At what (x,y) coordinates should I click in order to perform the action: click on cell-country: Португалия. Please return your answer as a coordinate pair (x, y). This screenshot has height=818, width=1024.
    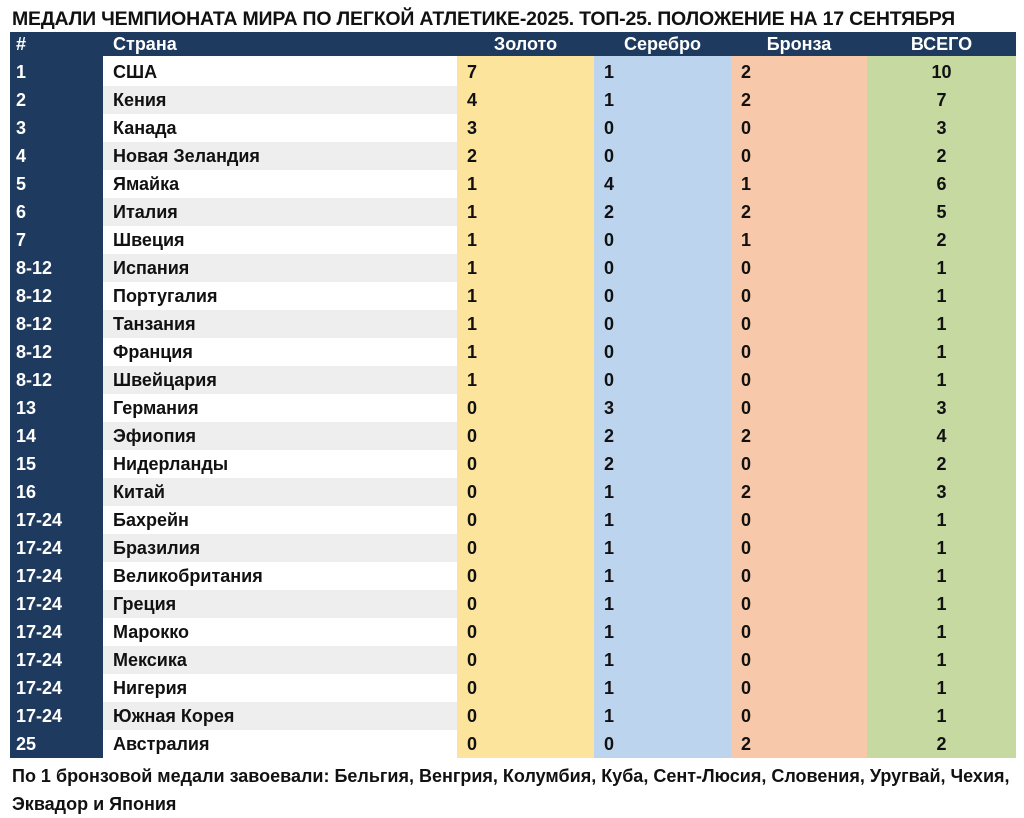
    Looking at the image, I should click on (280, 296).